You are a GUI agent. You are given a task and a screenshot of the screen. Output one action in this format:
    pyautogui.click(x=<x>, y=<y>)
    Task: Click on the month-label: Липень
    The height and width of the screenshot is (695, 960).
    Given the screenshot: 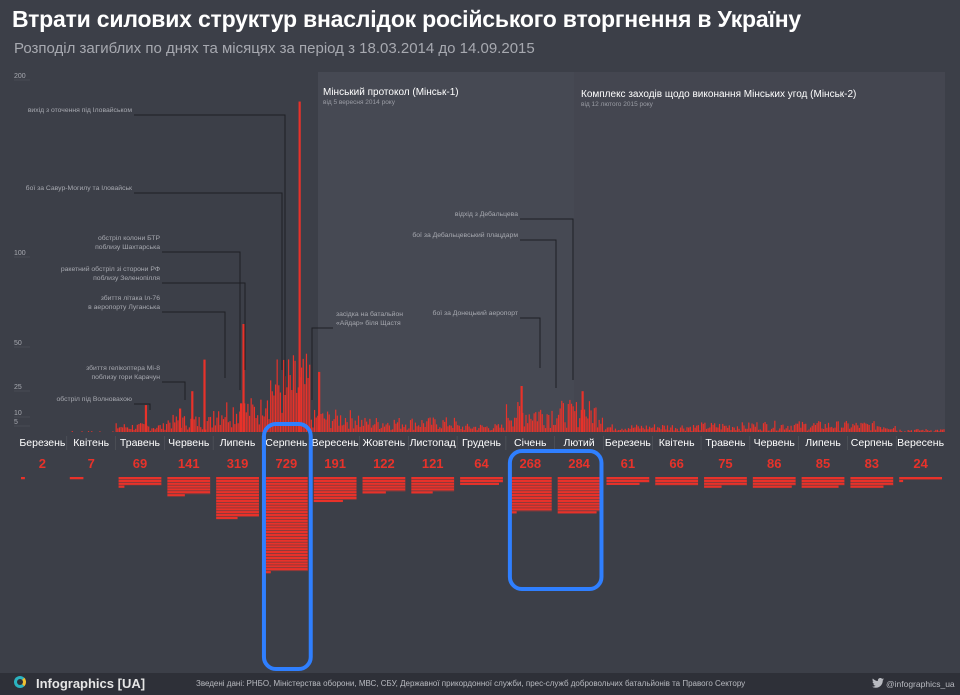 What is the action you would take?
    pyautogui.click(x=238, y=443)
    